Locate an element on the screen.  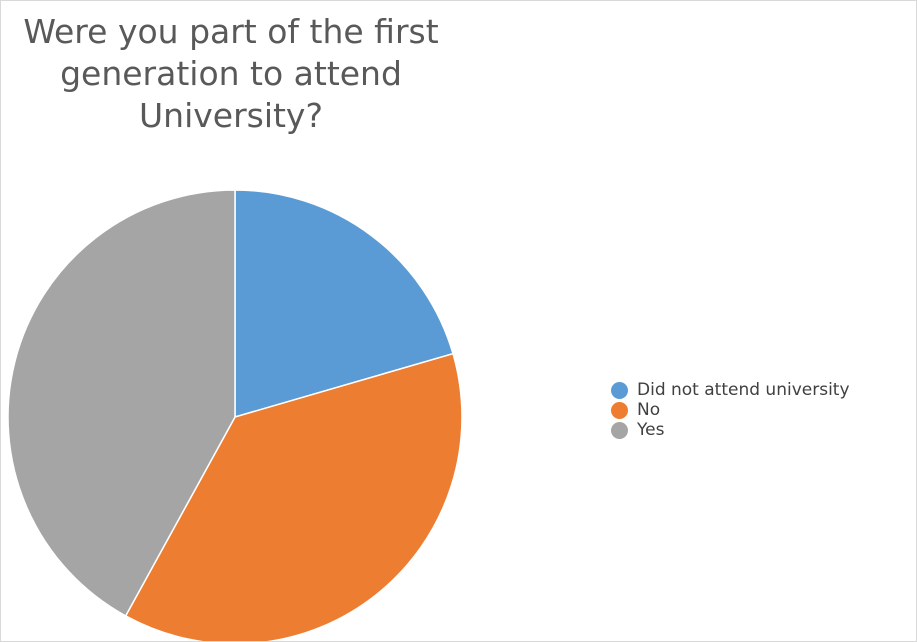
legend-label: Did not attend university is located at coordinates (743, 390).